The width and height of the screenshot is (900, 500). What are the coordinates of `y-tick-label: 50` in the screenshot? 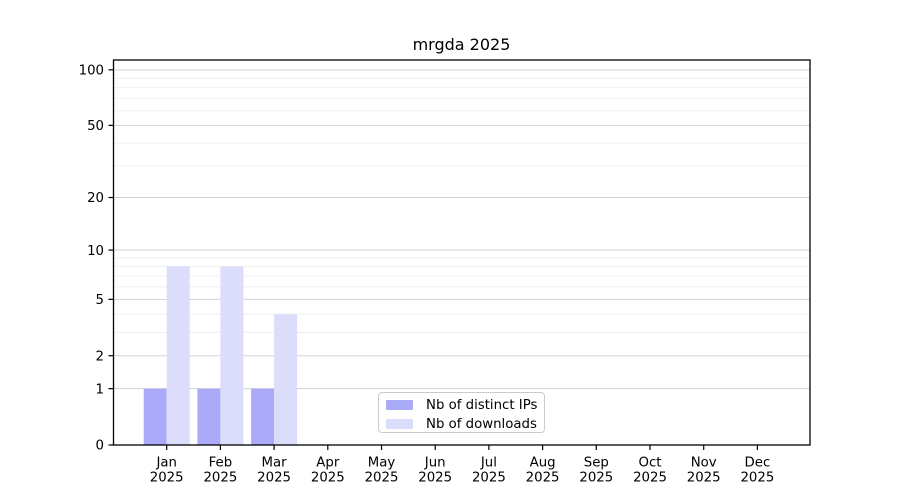 It's located at (95, 126).